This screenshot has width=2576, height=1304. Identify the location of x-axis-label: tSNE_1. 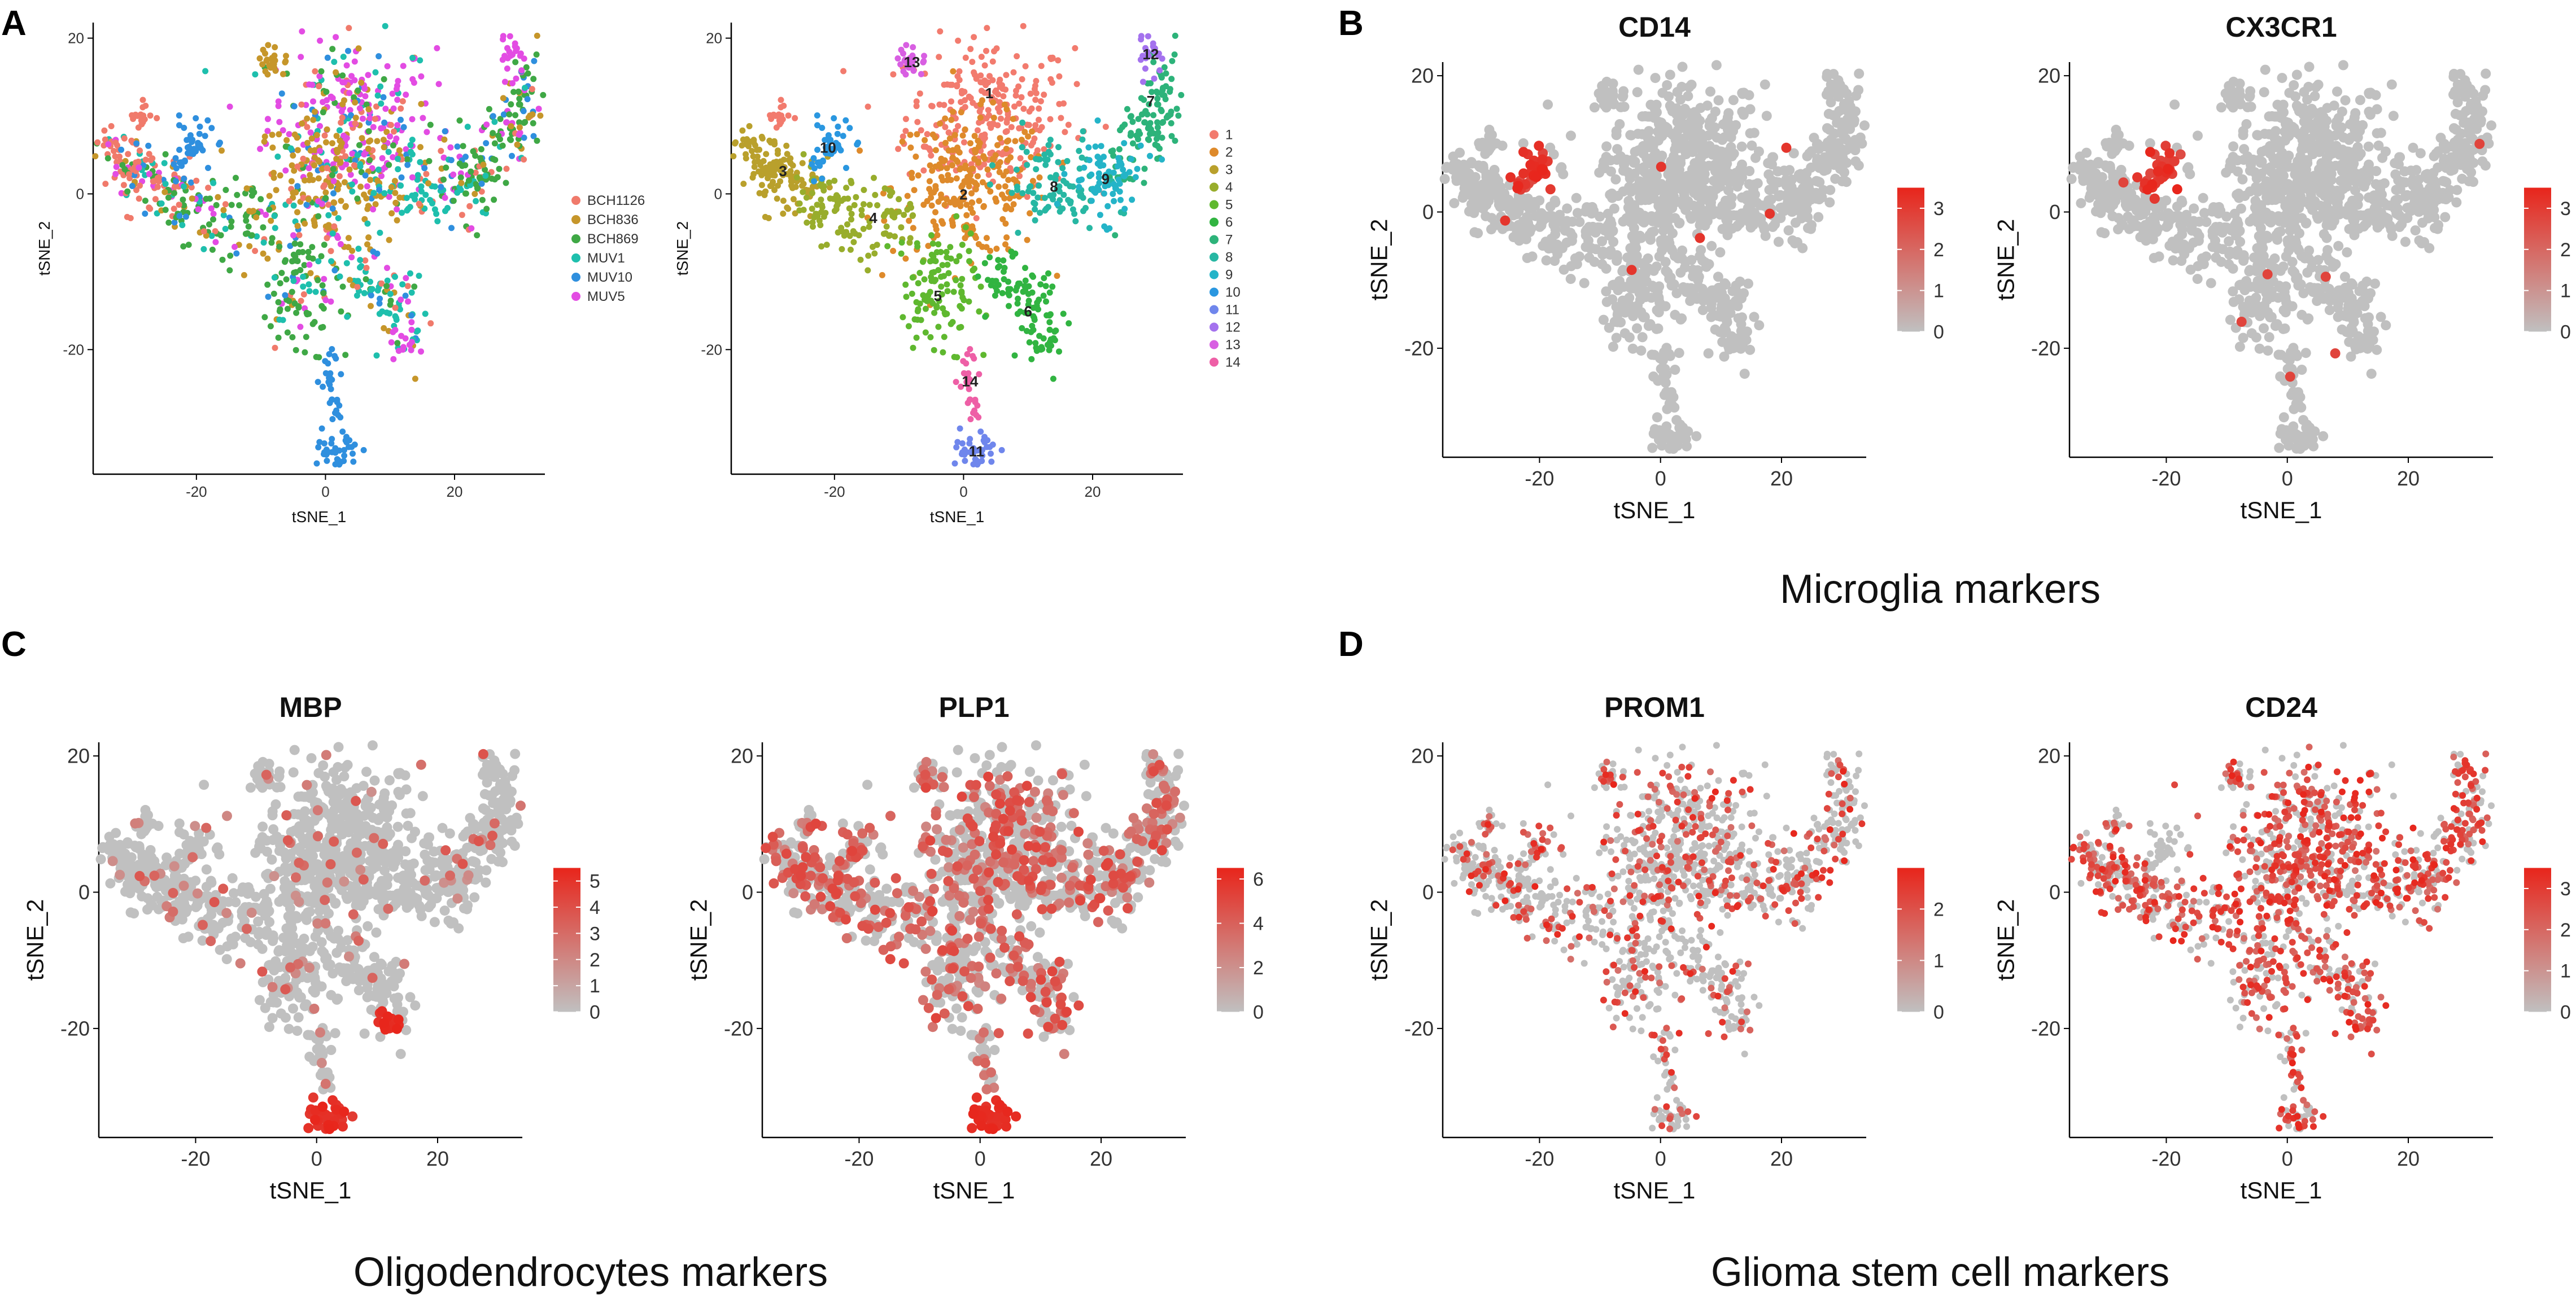
(1655, 510).